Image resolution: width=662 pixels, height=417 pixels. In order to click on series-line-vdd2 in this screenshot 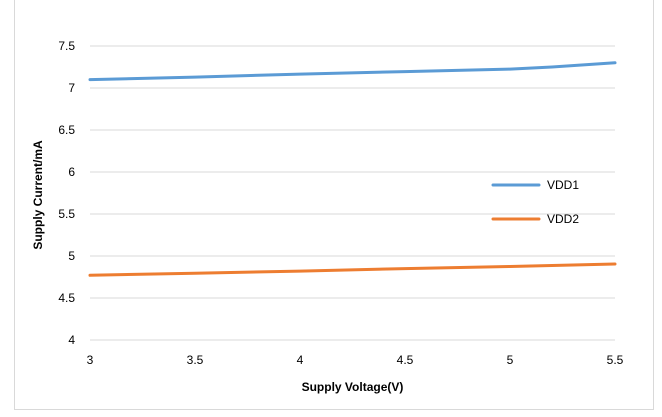, I will do `click(352, 269)`.